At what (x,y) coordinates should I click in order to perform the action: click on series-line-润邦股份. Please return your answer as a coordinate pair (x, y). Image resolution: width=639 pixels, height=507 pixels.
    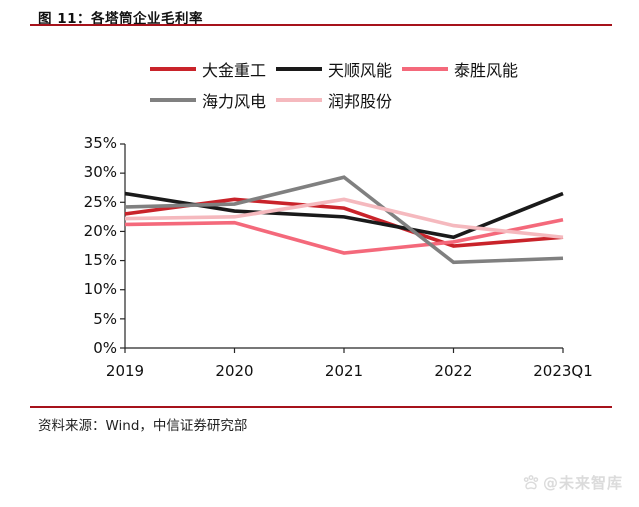
    Looking at the image, I should click on (344, 218).